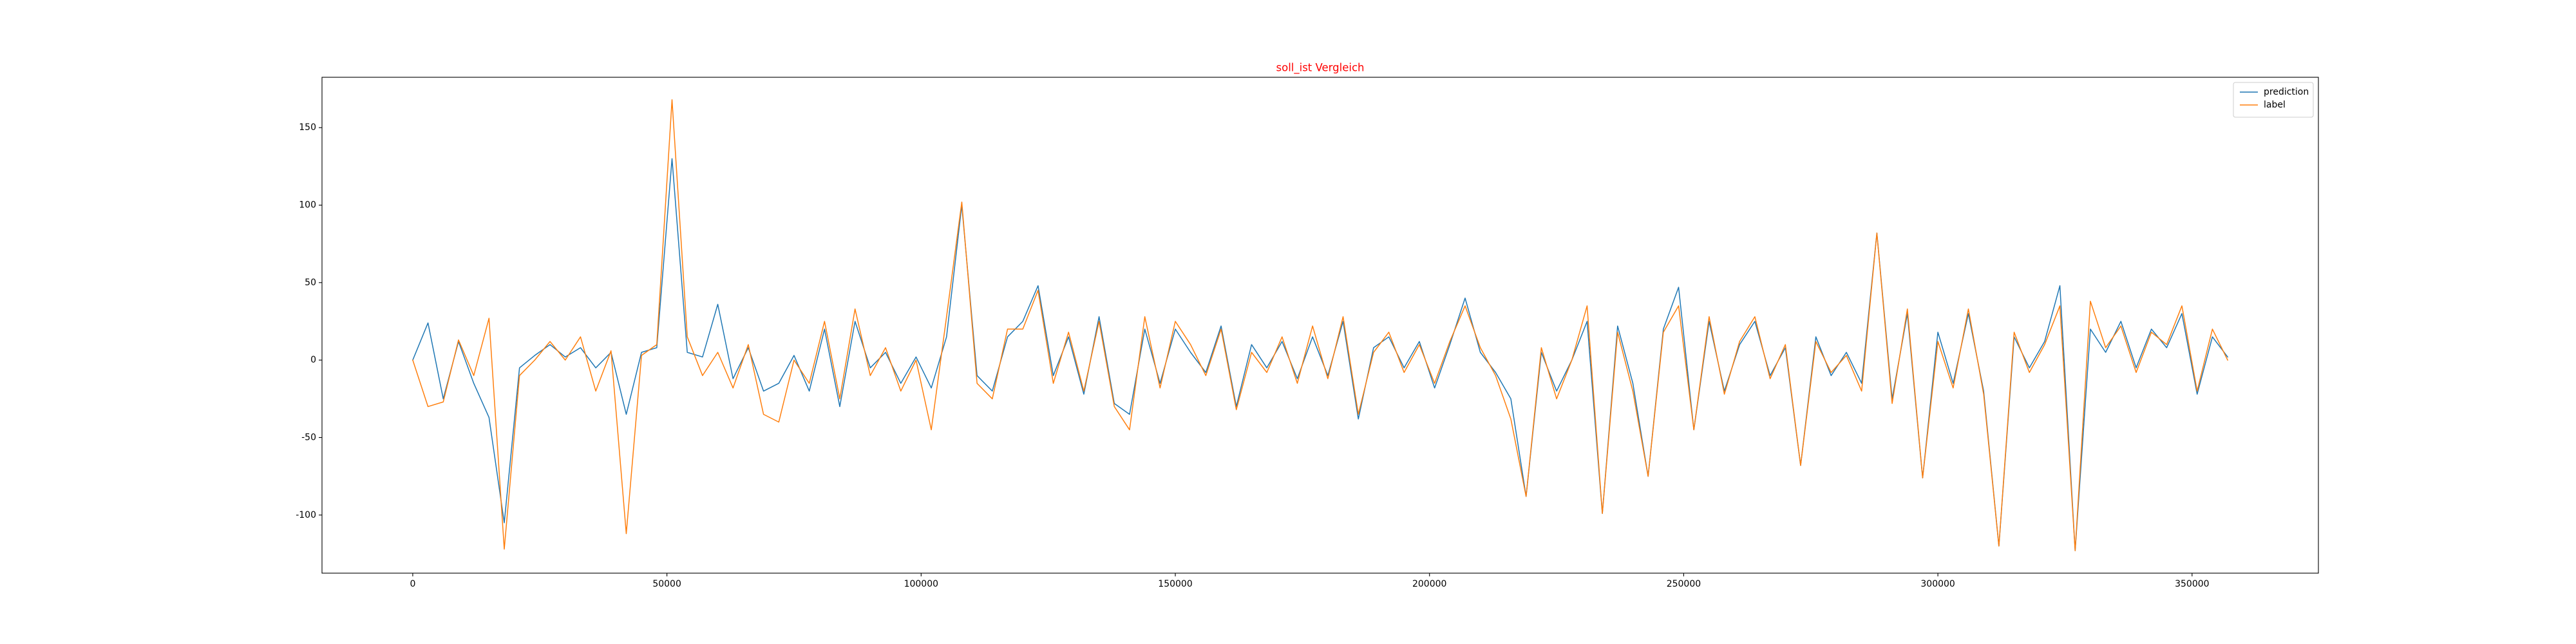 The image size is (2576, 644). Describe the element at coordinates (1429, 584) in the screenshot. I see `x-tick-label: 200000` at that location.